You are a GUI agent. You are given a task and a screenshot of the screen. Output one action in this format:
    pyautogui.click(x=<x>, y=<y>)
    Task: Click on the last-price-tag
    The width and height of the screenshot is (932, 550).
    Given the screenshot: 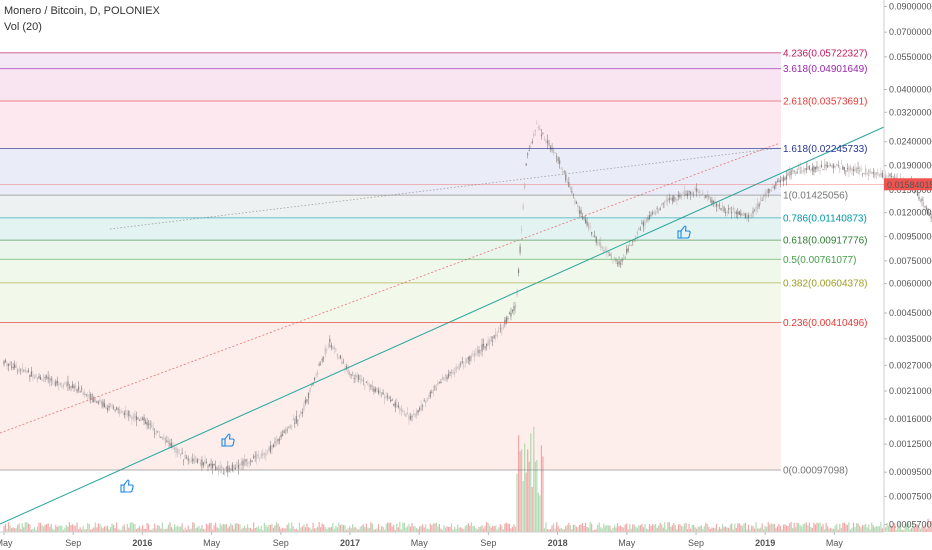 What is the action you would take?
    pyautogui.click(x=908, y=184)
    